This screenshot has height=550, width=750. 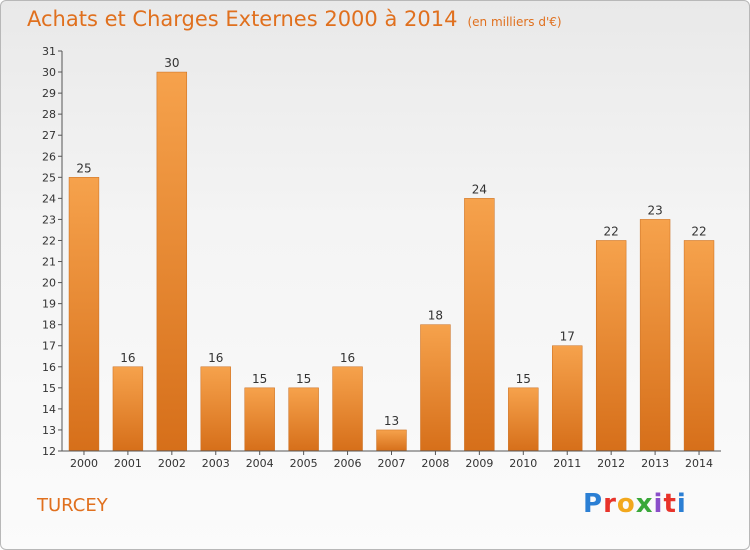 What do you see at coordinates (655, 335) in the screenshot?
I see `bar-2013` at bounding box center [655, 335].